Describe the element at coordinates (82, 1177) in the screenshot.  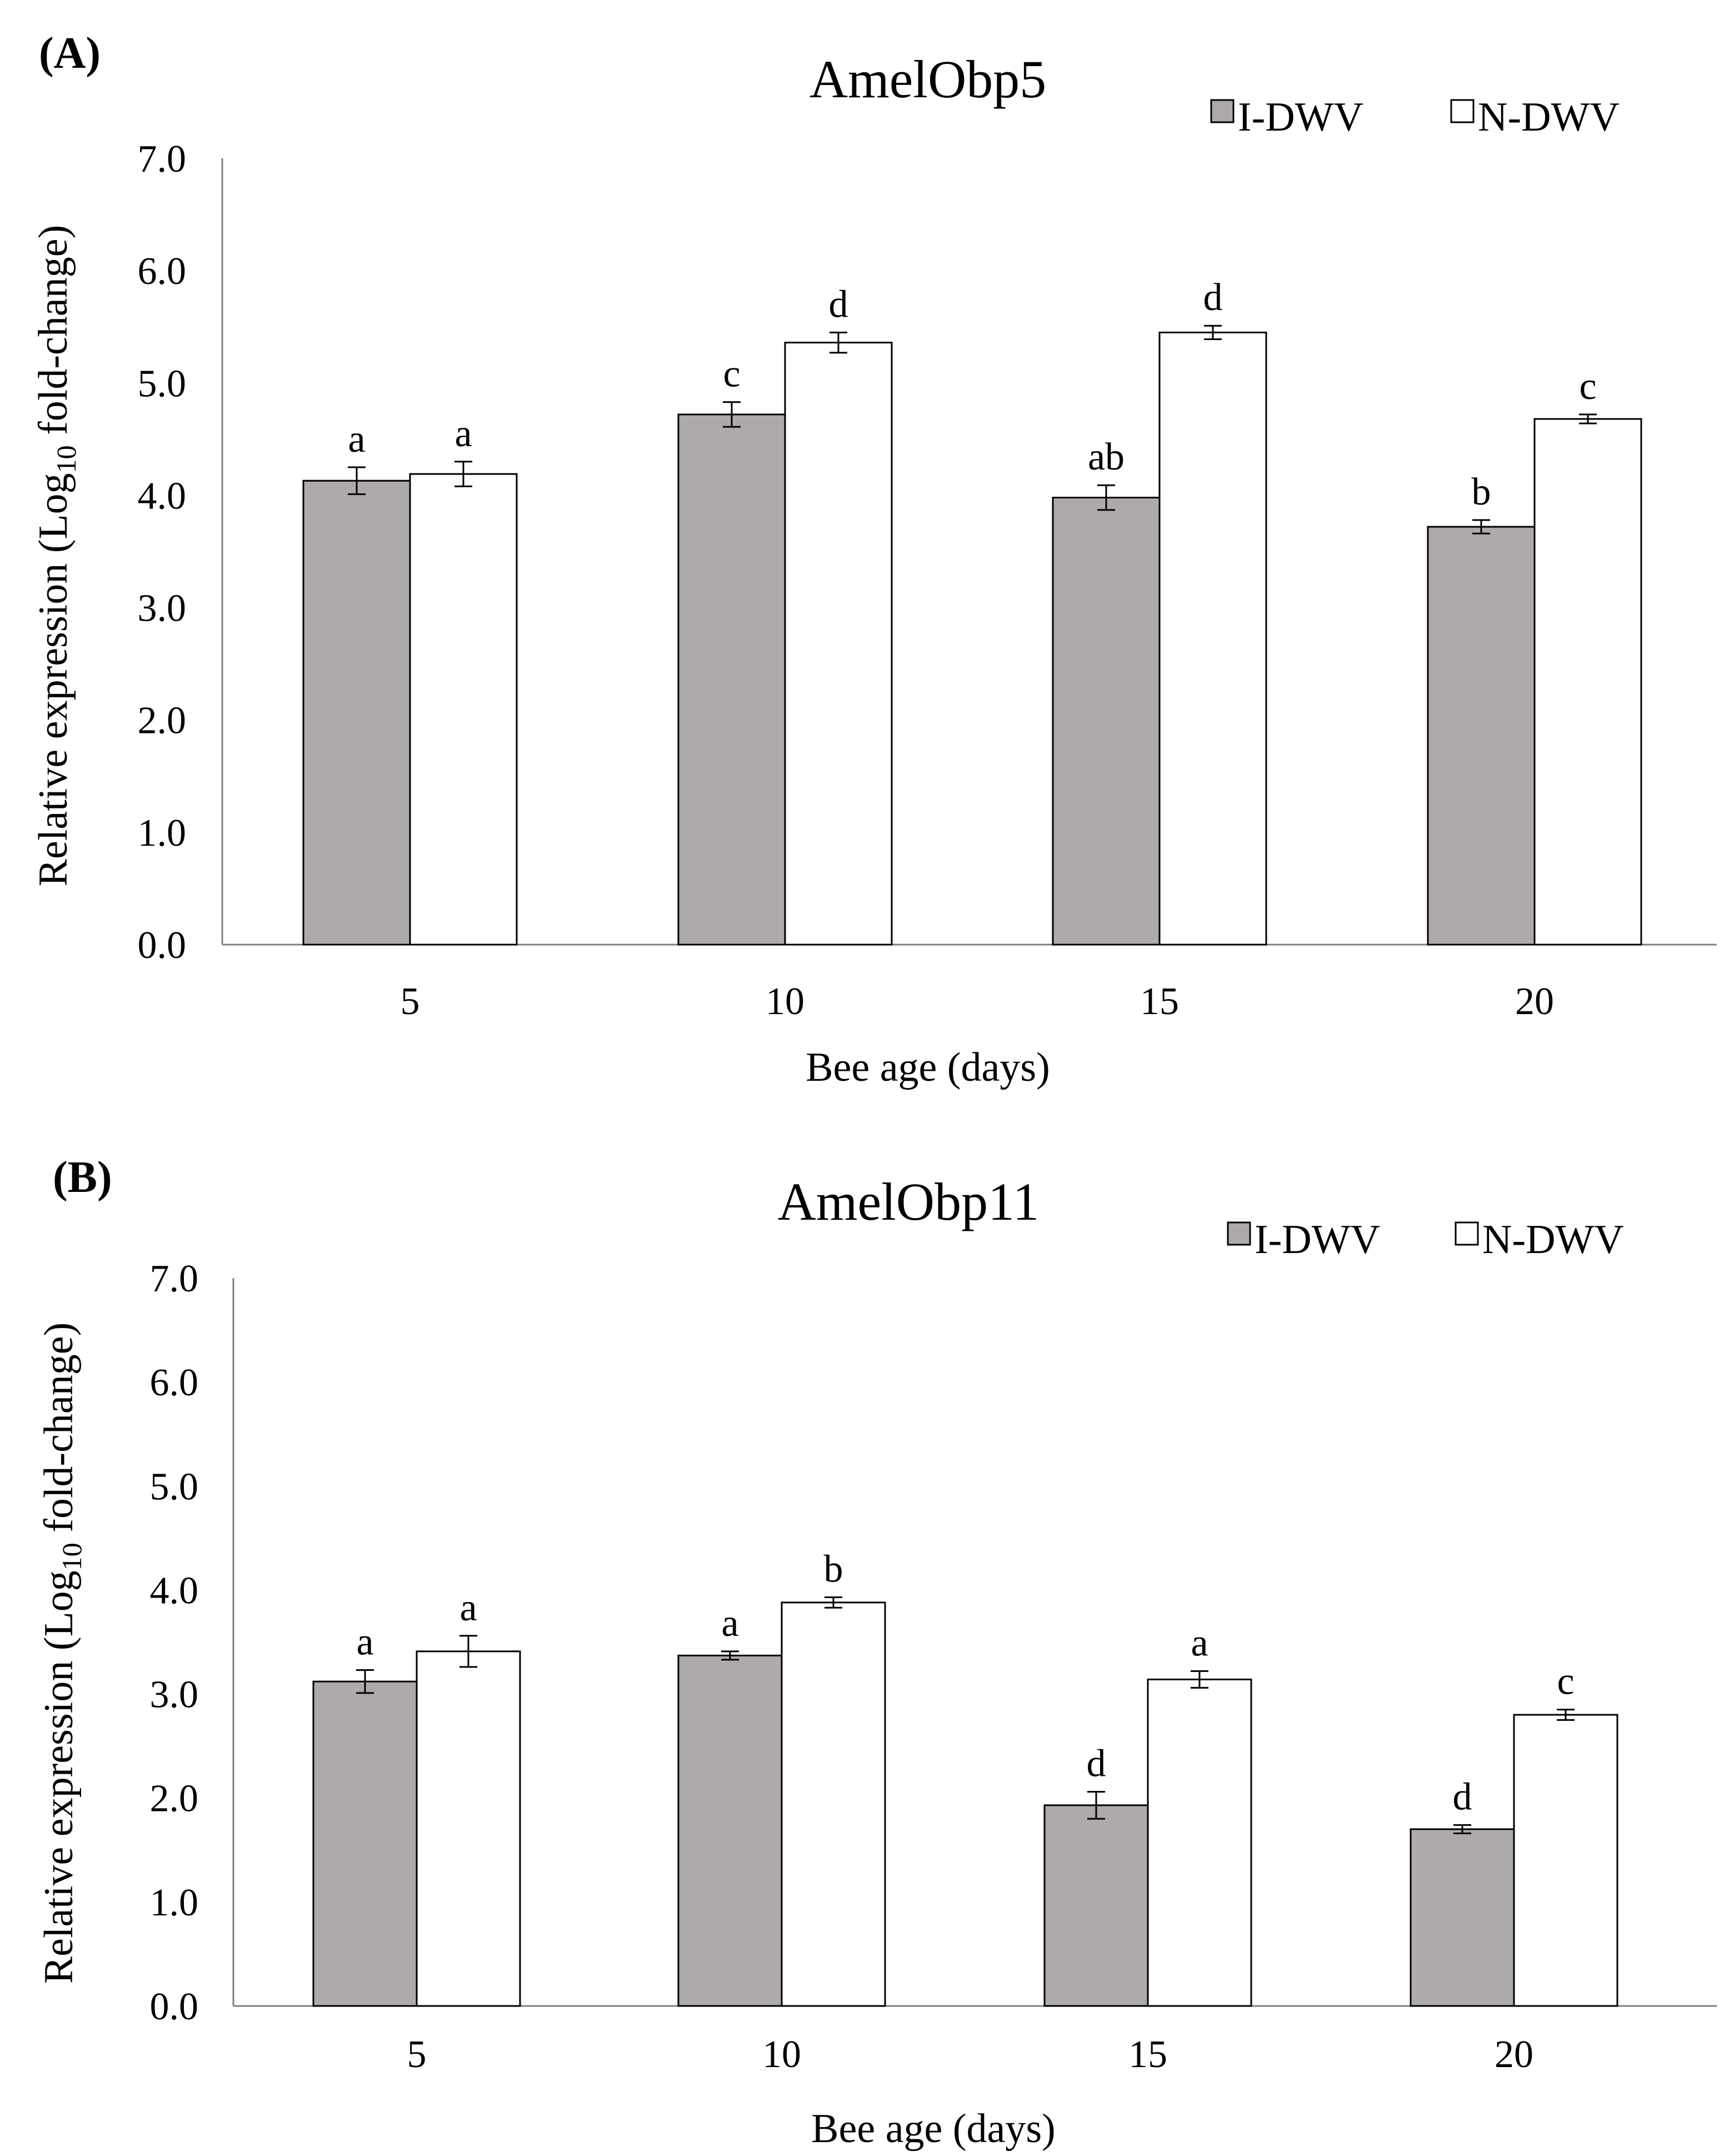
I see `panel-label: (B)` at that location.